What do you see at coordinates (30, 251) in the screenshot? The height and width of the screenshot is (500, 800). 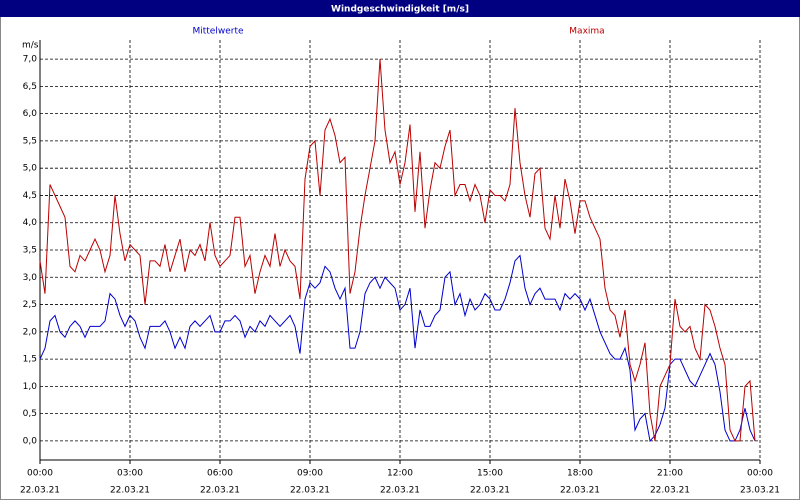 I see `y-tick-label: 3,5` at bounding box center [30, 251].